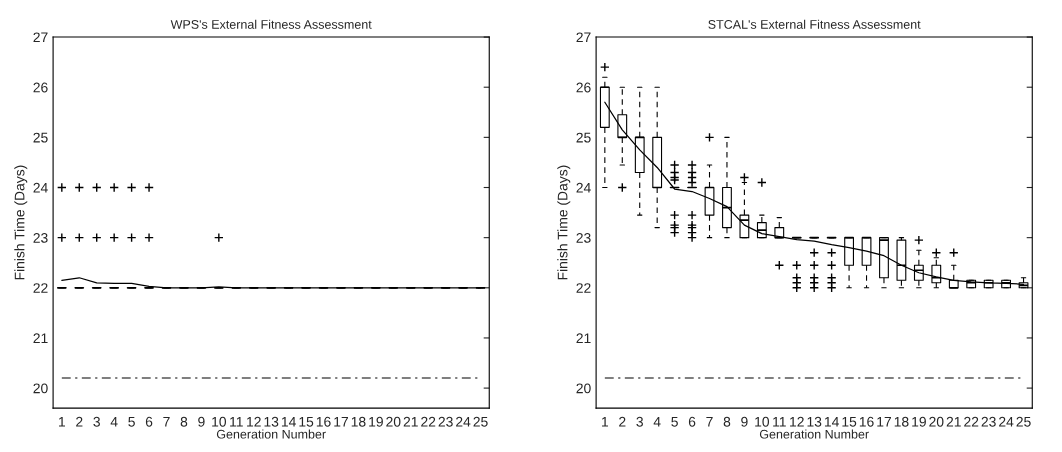  Describe the element at coordinates (271, 24) in the screenshot. I see `chart-title: WPS's External Fitness Assessment` at that location.